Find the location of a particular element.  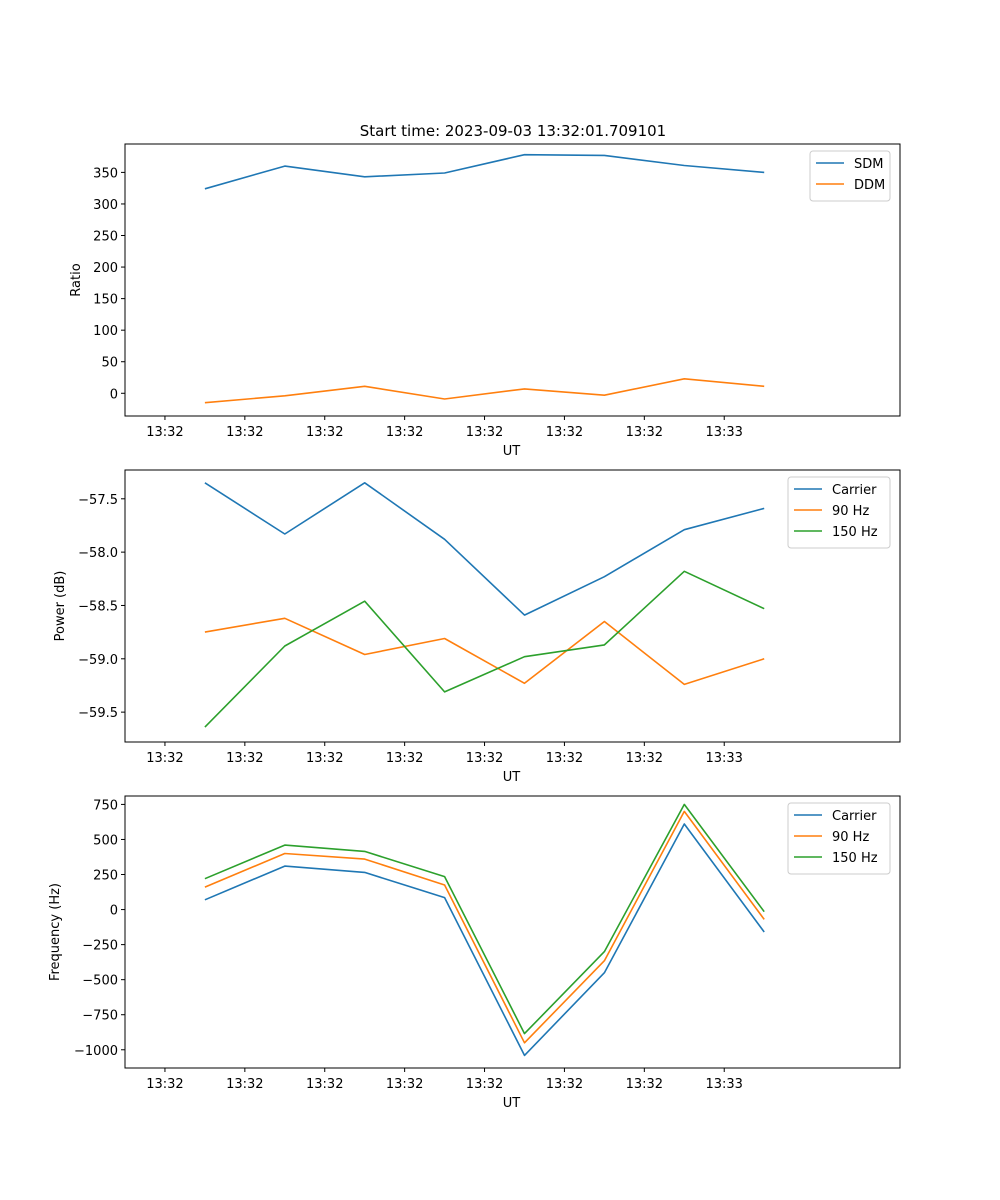

power-series-150-hz-line is located at coordinates (484, 649).